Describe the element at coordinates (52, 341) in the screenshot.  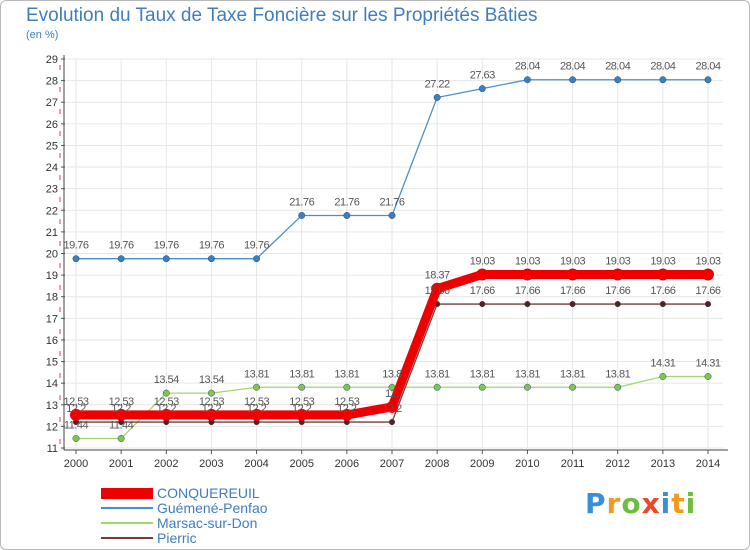
I see `y-tick-label-16: 16` at that location.